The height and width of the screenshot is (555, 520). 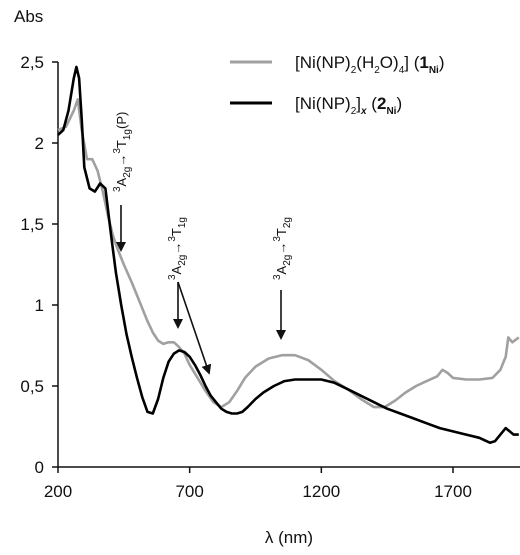 I want to click on x-tick-label: 200, so click(x=58, y=491).